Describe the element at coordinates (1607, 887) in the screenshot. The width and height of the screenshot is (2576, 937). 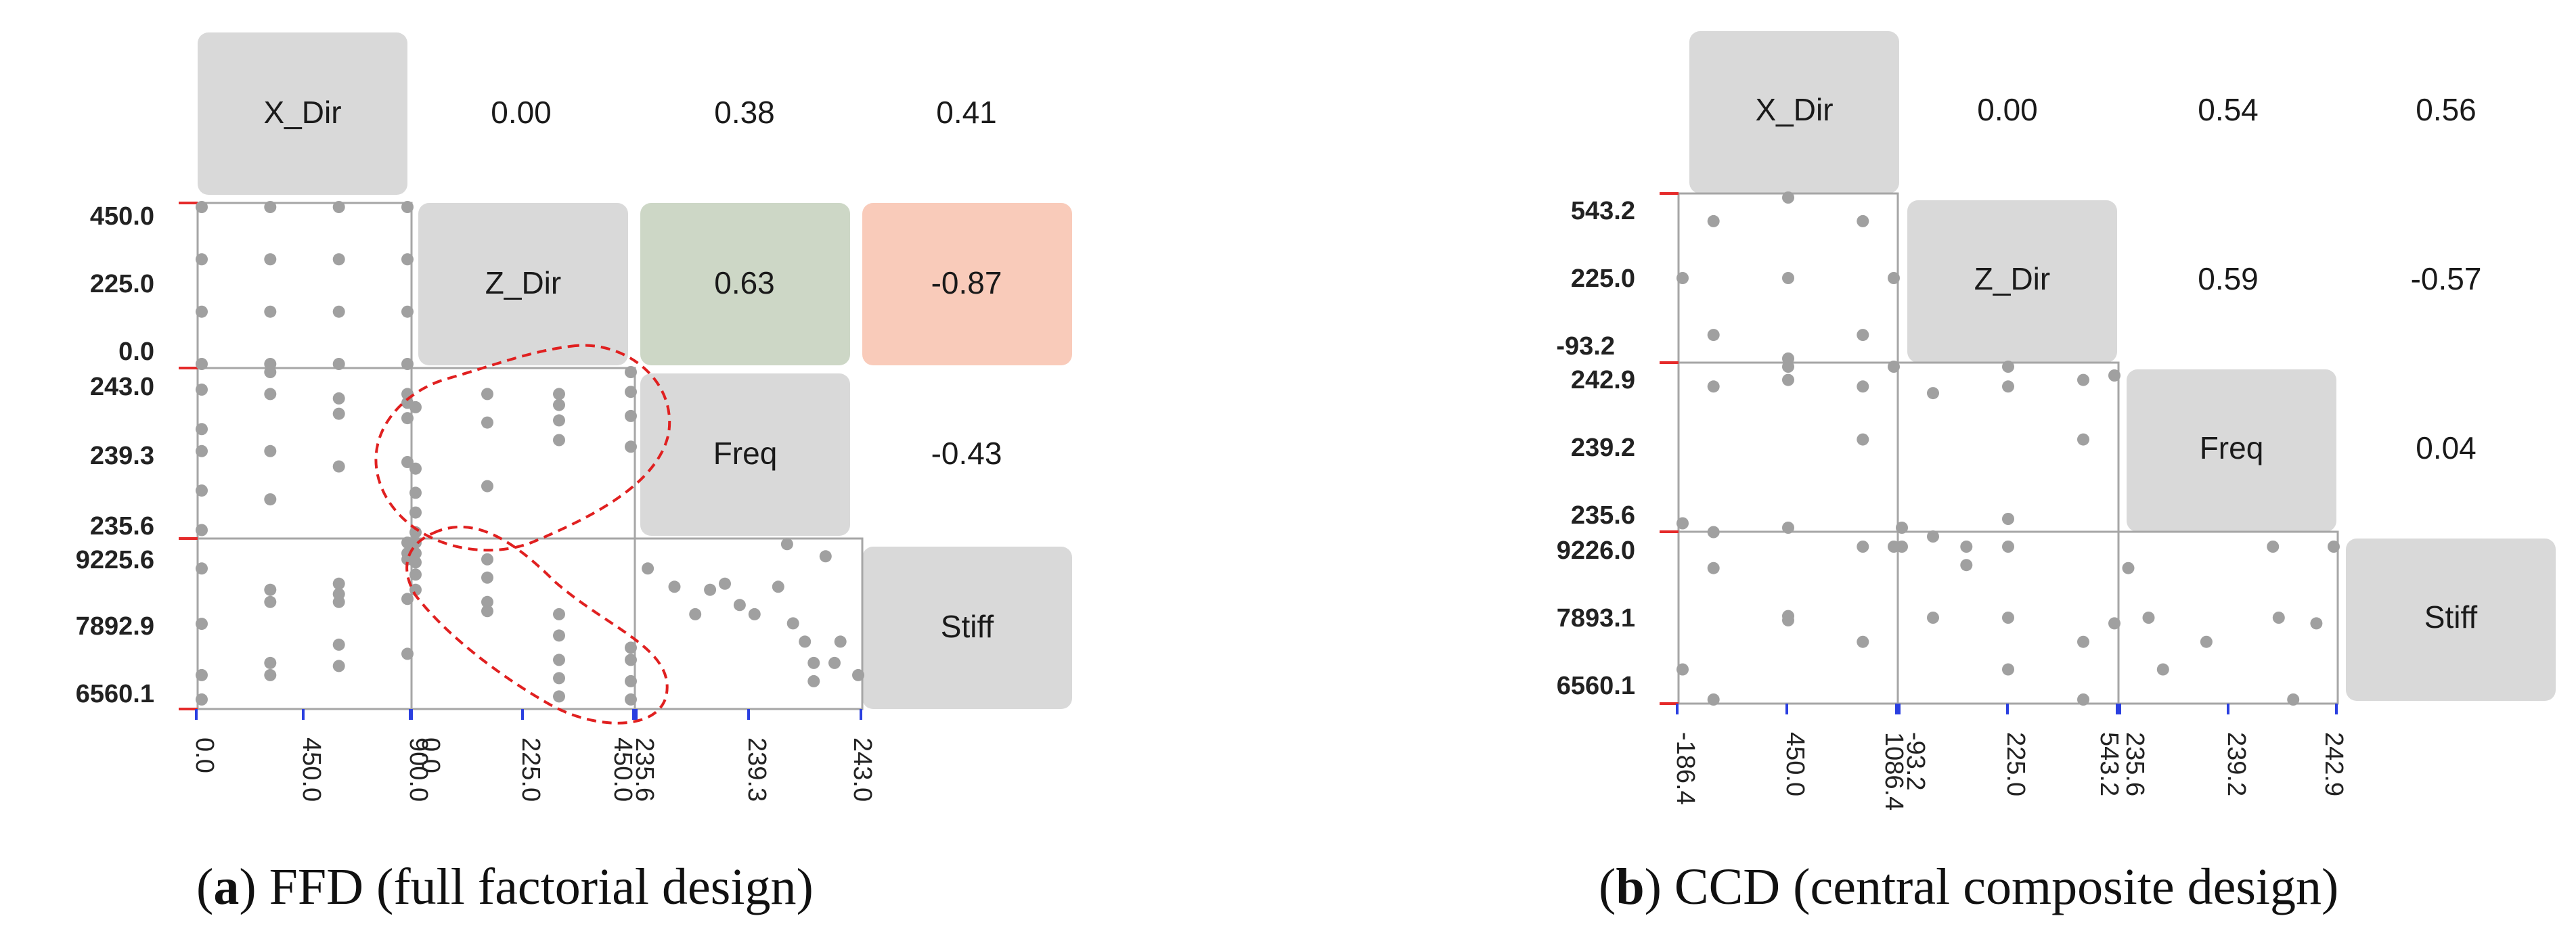
I see `caption-b-open-paren: (` at that location.